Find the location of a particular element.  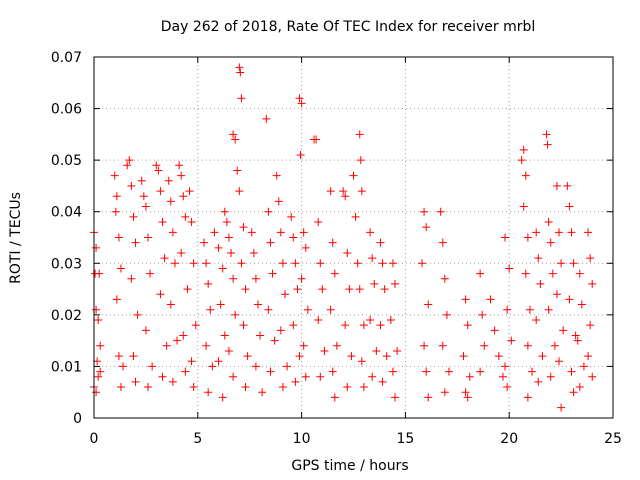

y-axis-label: ROTI / TECUs is located at coordinates (16, 238).